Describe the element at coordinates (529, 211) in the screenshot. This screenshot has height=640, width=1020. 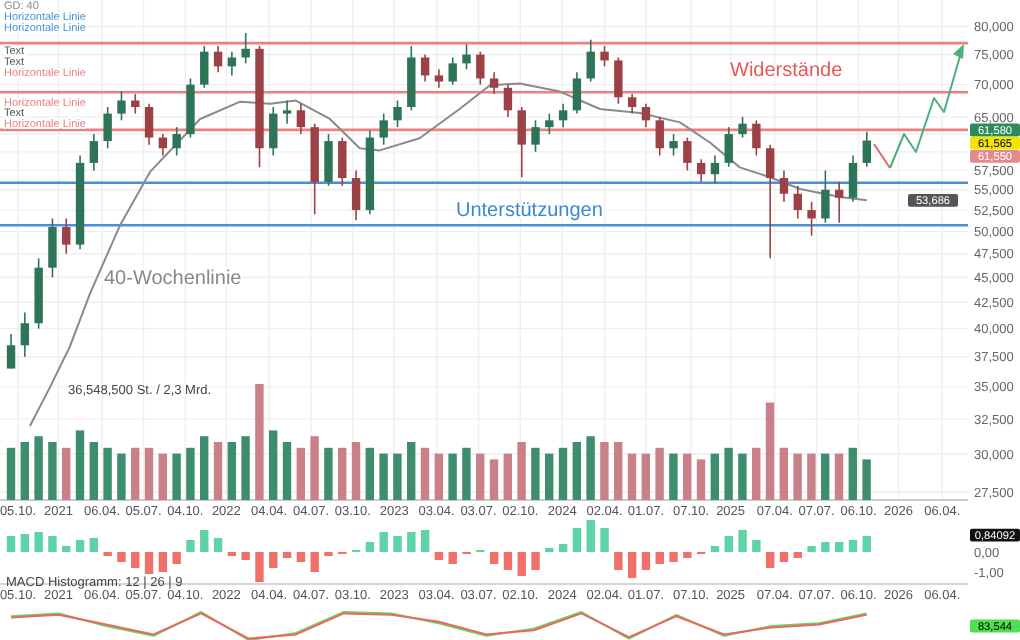
I see `annotation: Unterstützungen` at that location.